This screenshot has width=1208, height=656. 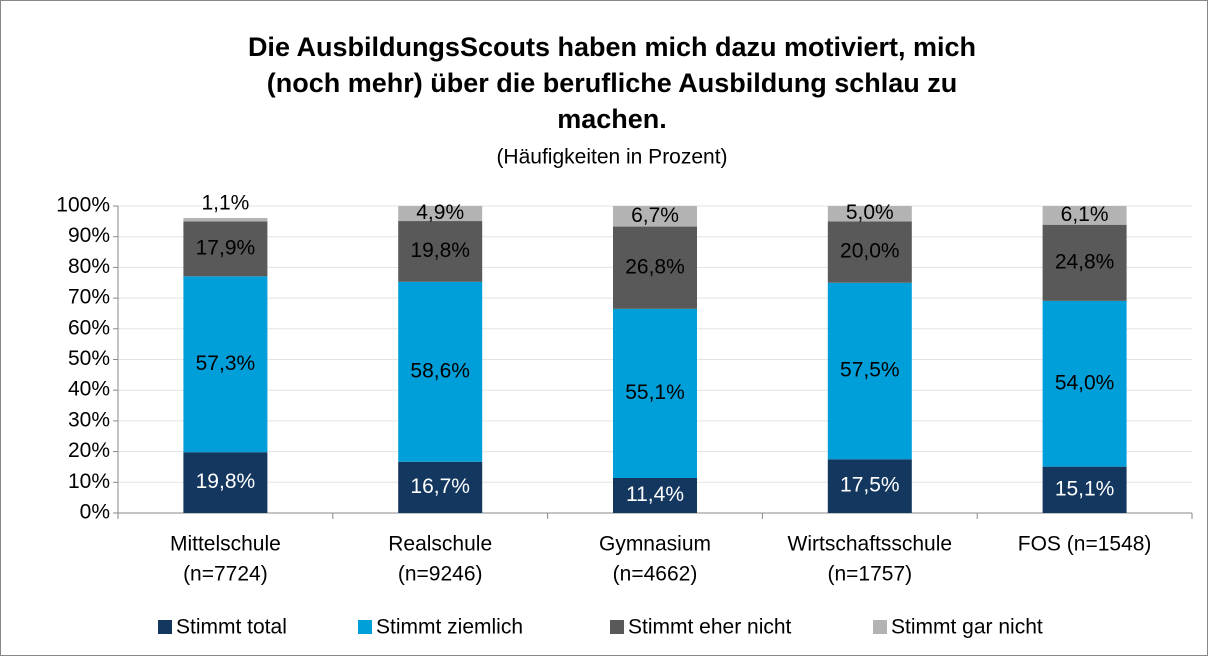 I want to click on x-tick-label: (n=1757), so click(x=869, y=574).